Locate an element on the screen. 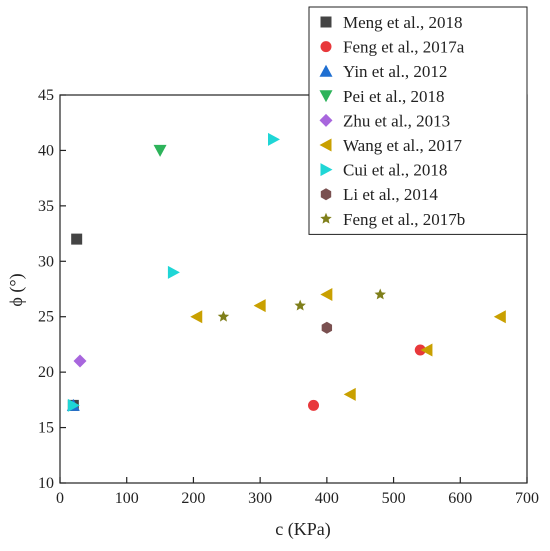 This screenshot has height=551, width=550. y-tick-label: 10 is located at coordinates (46, 483).